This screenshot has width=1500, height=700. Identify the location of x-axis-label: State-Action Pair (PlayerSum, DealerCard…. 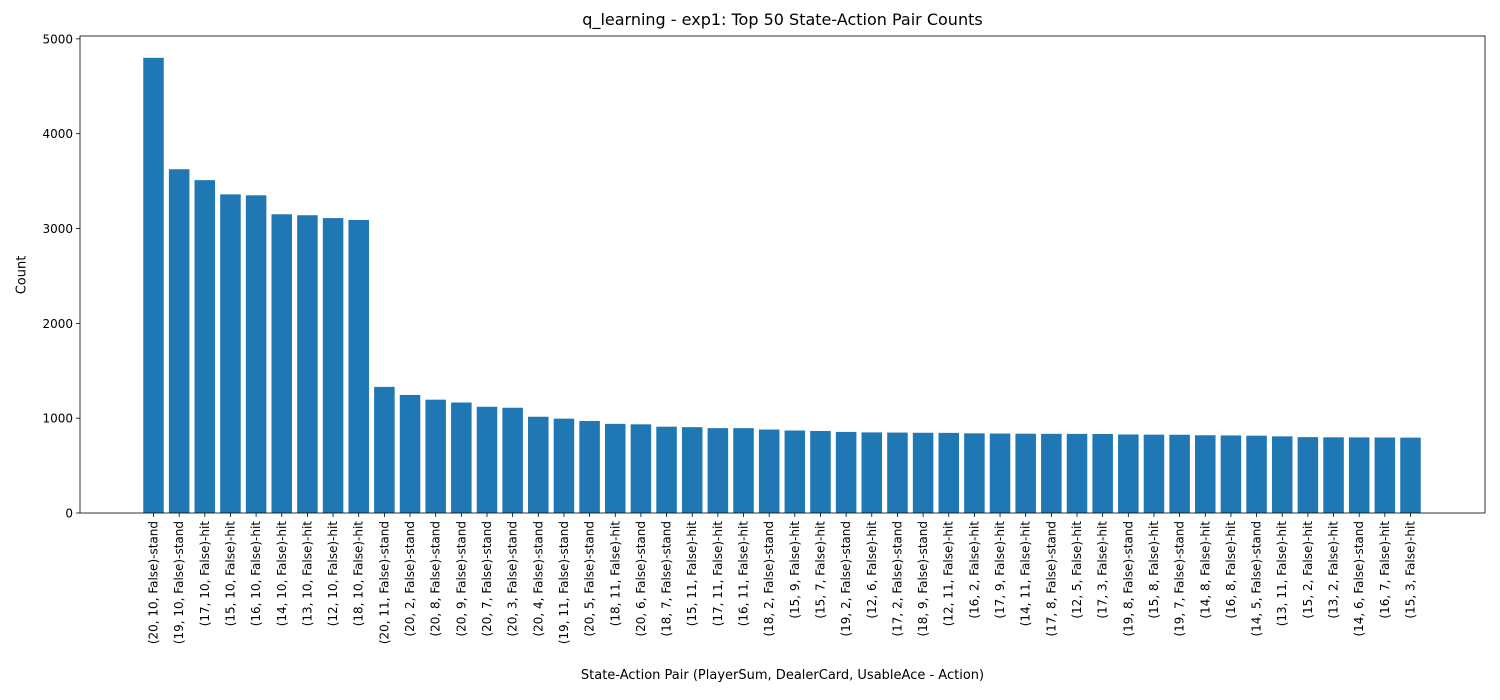
(782, 675).